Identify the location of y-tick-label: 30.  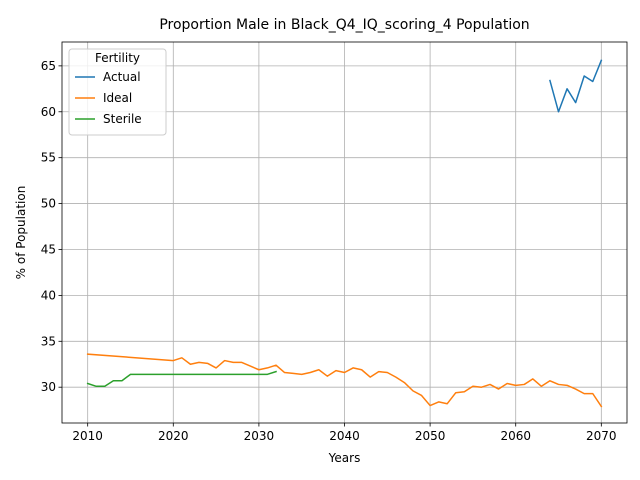
(48, 387).